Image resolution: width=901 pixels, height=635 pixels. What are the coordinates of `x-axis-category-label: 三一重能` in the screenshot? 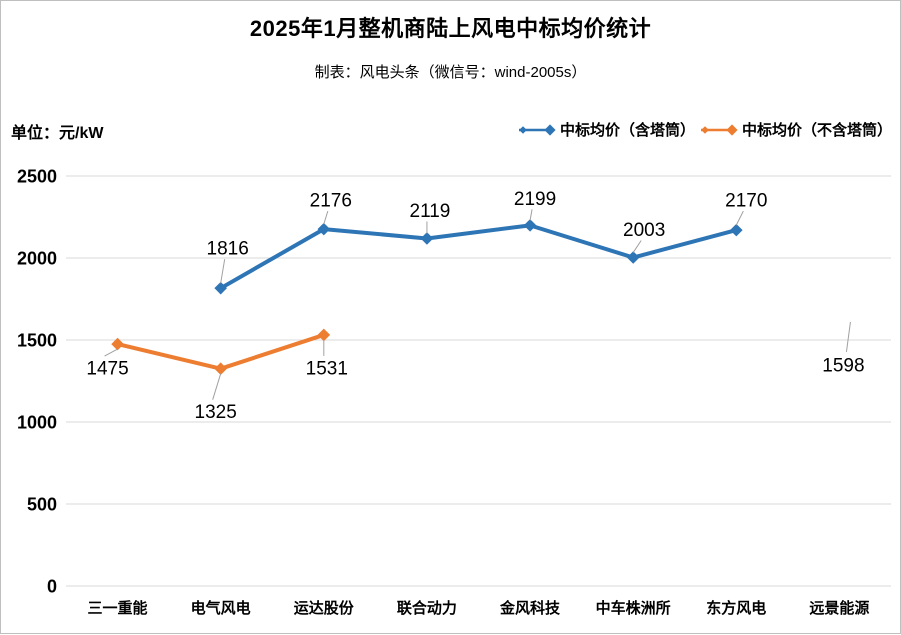 It's located at (118, 608).